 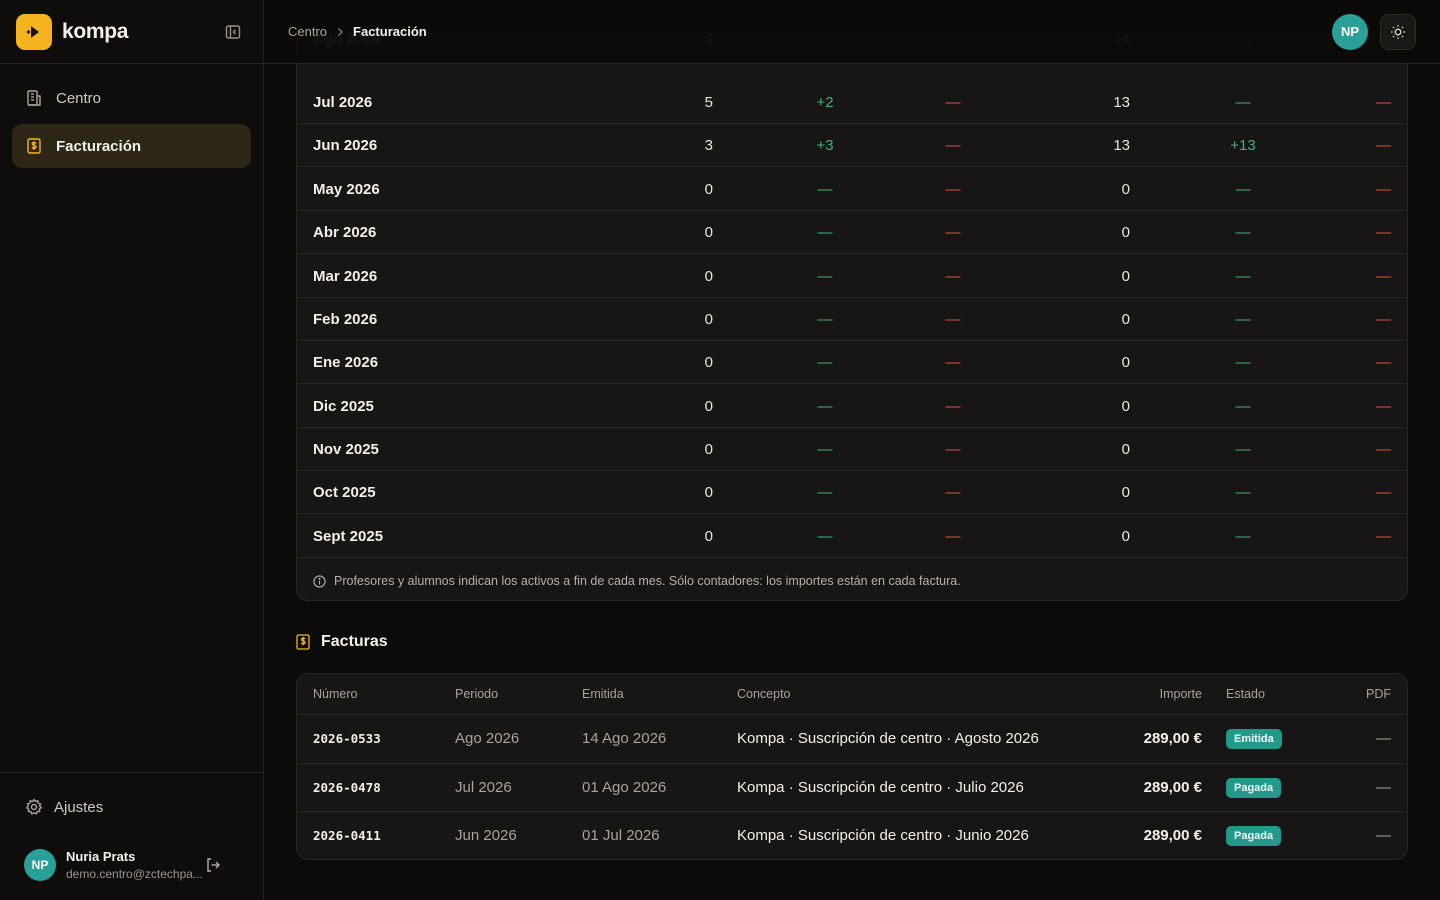 I want to click on breadcrumb-current: Facturación, so click(x=390, y=31).